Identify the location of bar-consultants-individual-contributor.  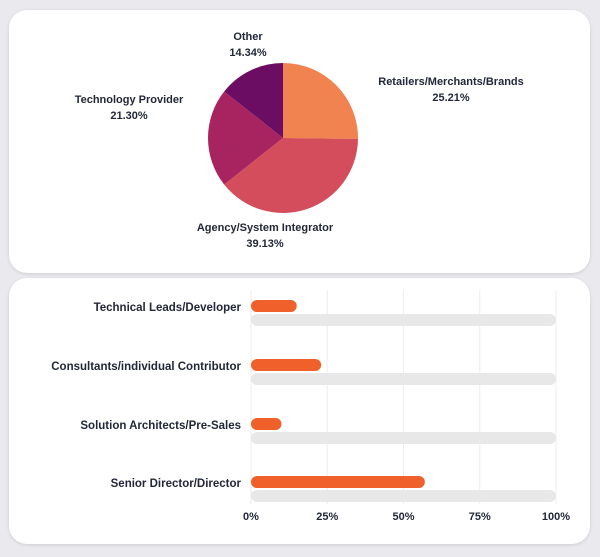
(286, 365).